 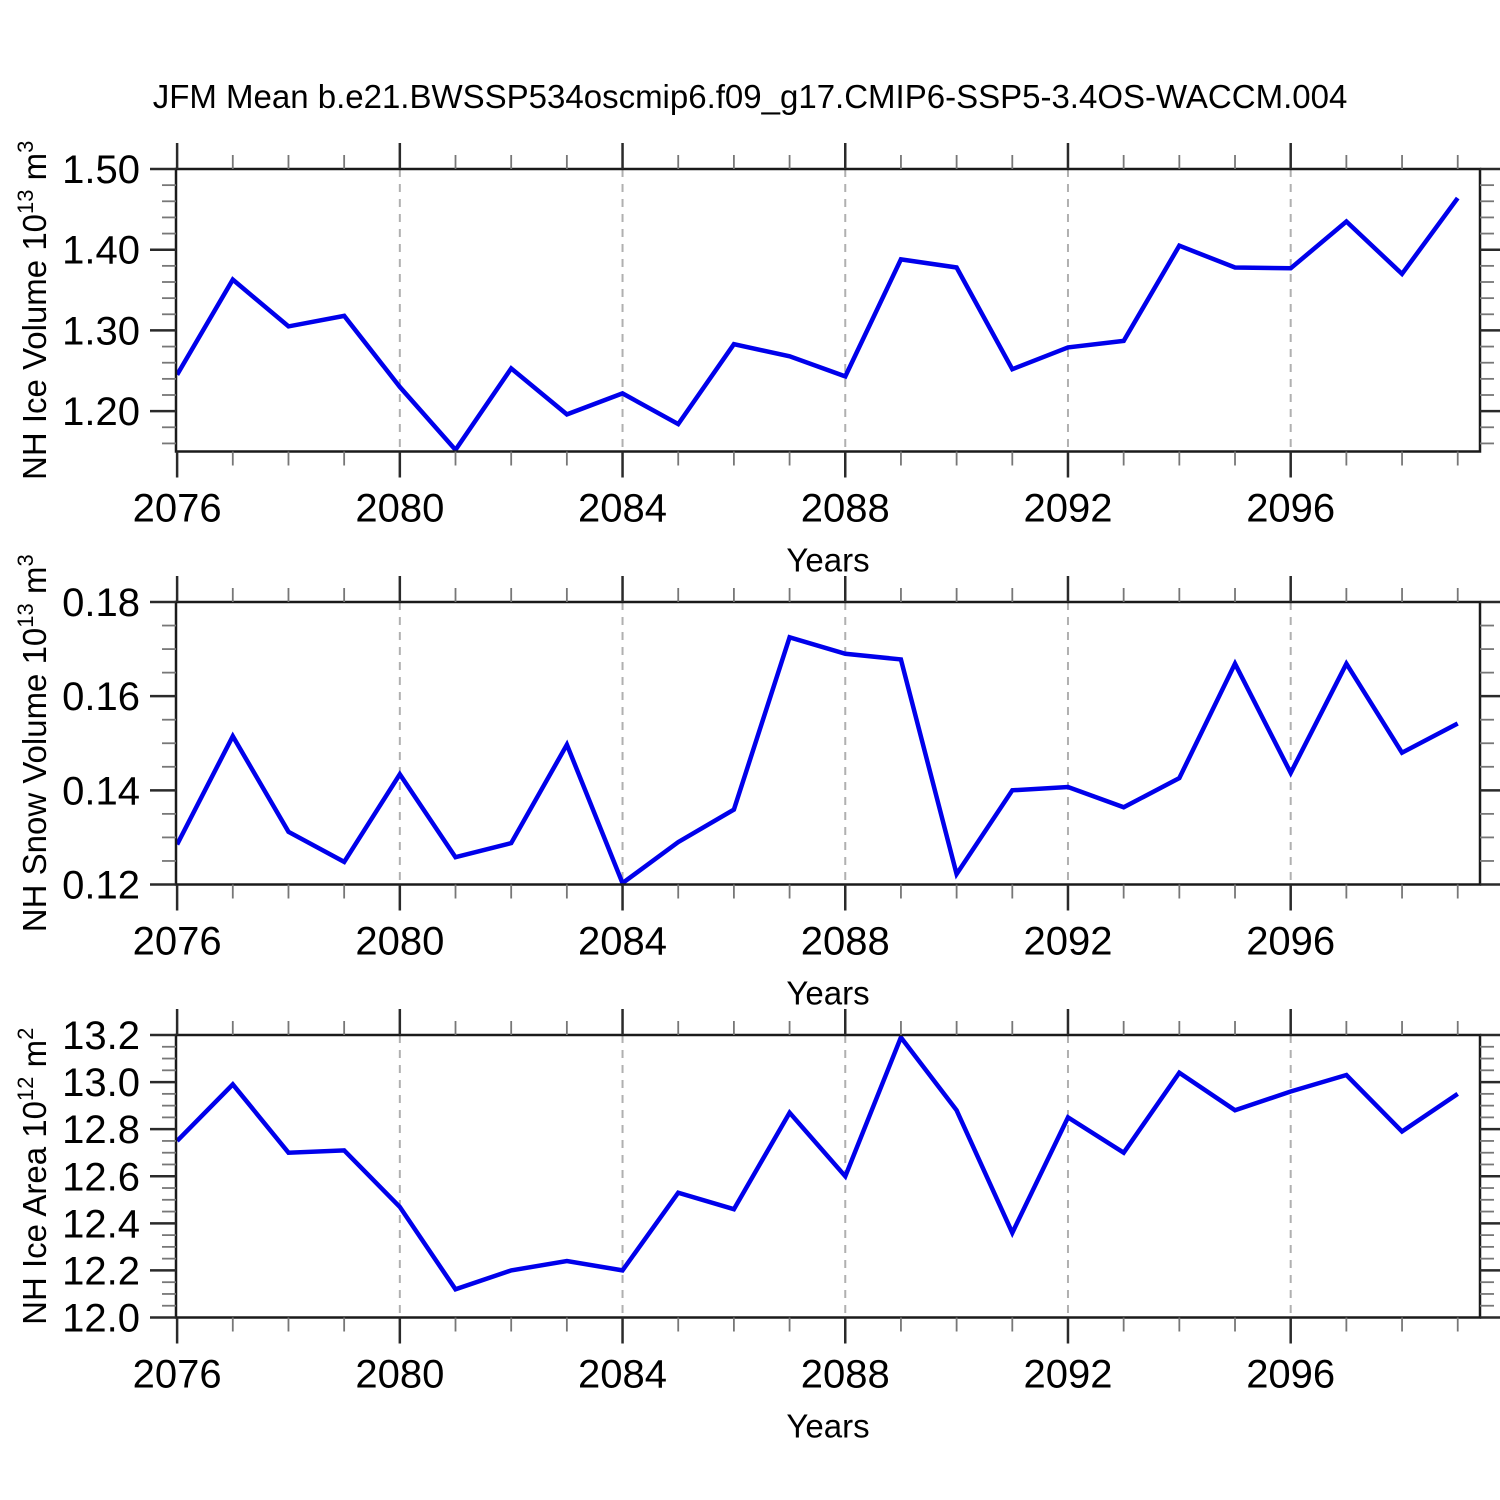 I want to click on y-axis-title: NH Ice Volume 1013 m3, so click(x=33, y=310).